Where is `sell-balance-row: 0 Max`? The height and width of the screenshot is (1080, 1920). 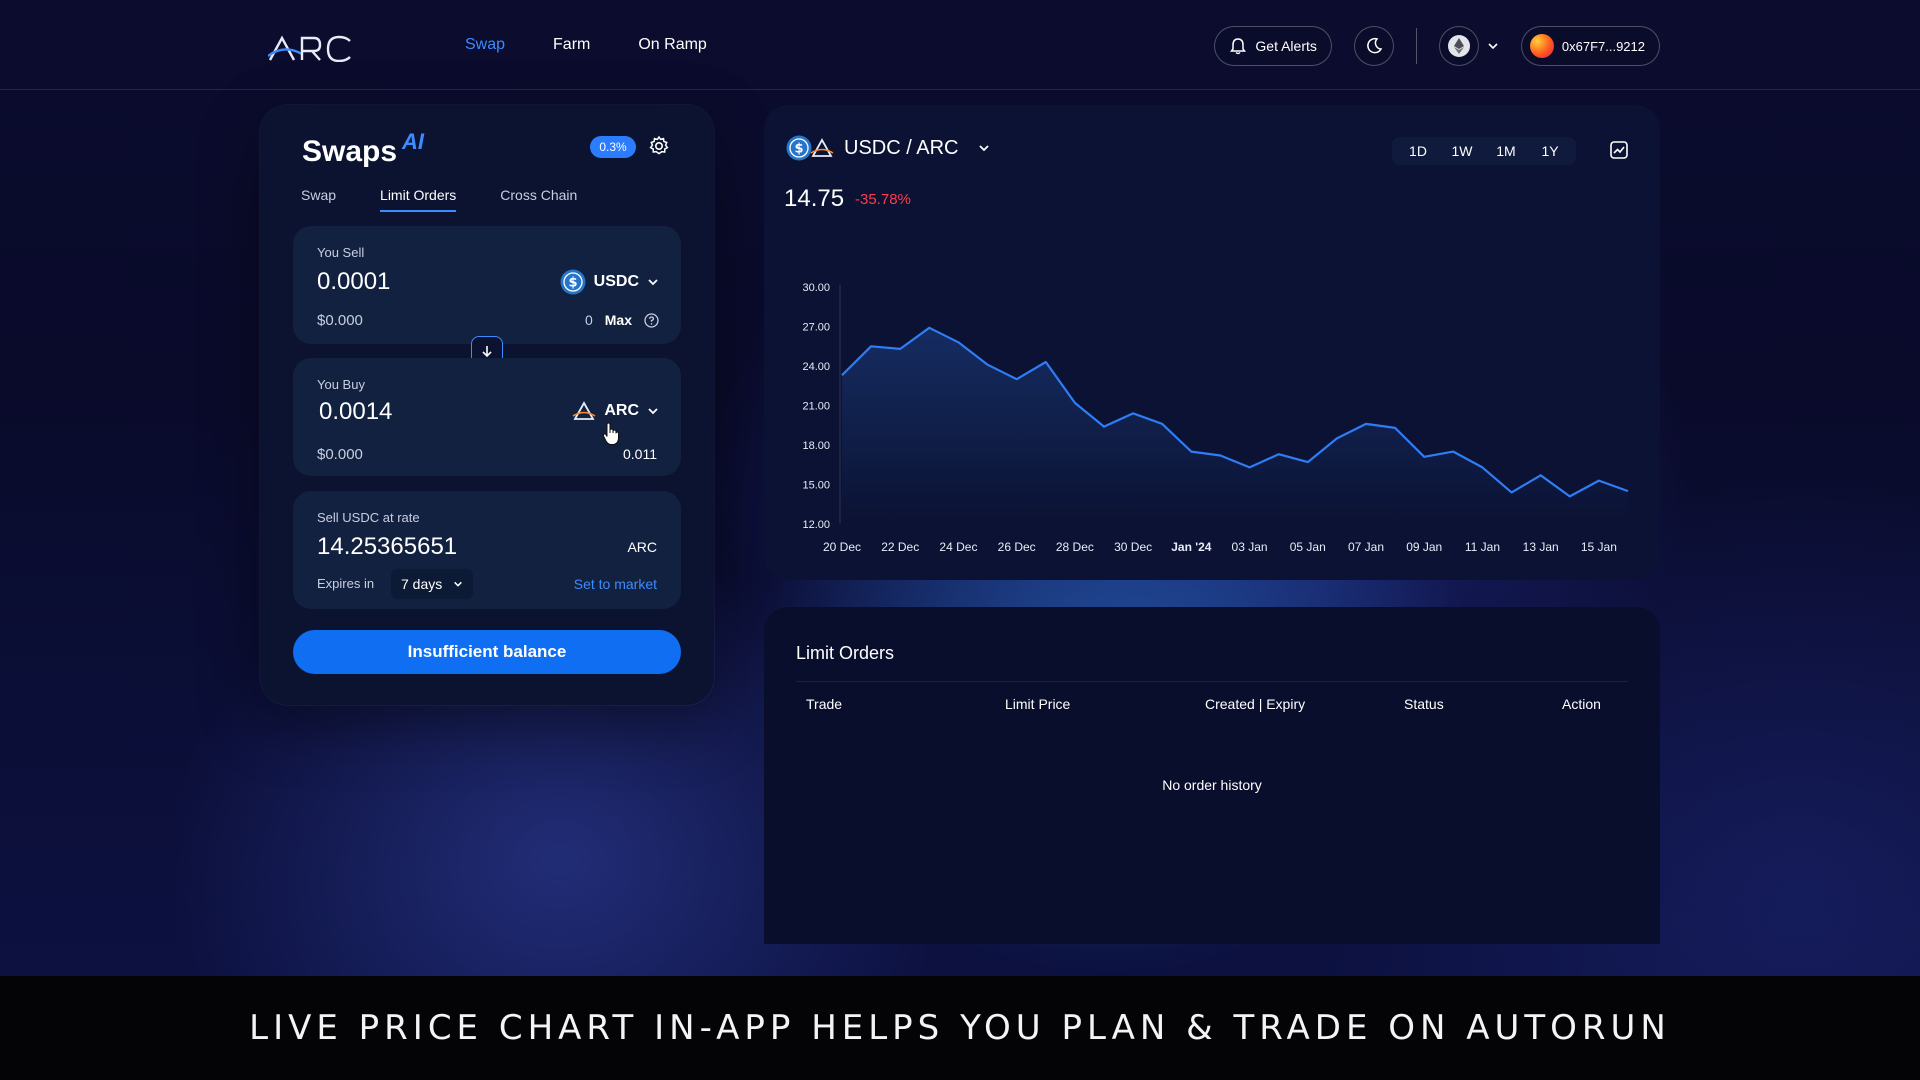
sell-balance-row: 0 Max is located at coordinates (622, 320).